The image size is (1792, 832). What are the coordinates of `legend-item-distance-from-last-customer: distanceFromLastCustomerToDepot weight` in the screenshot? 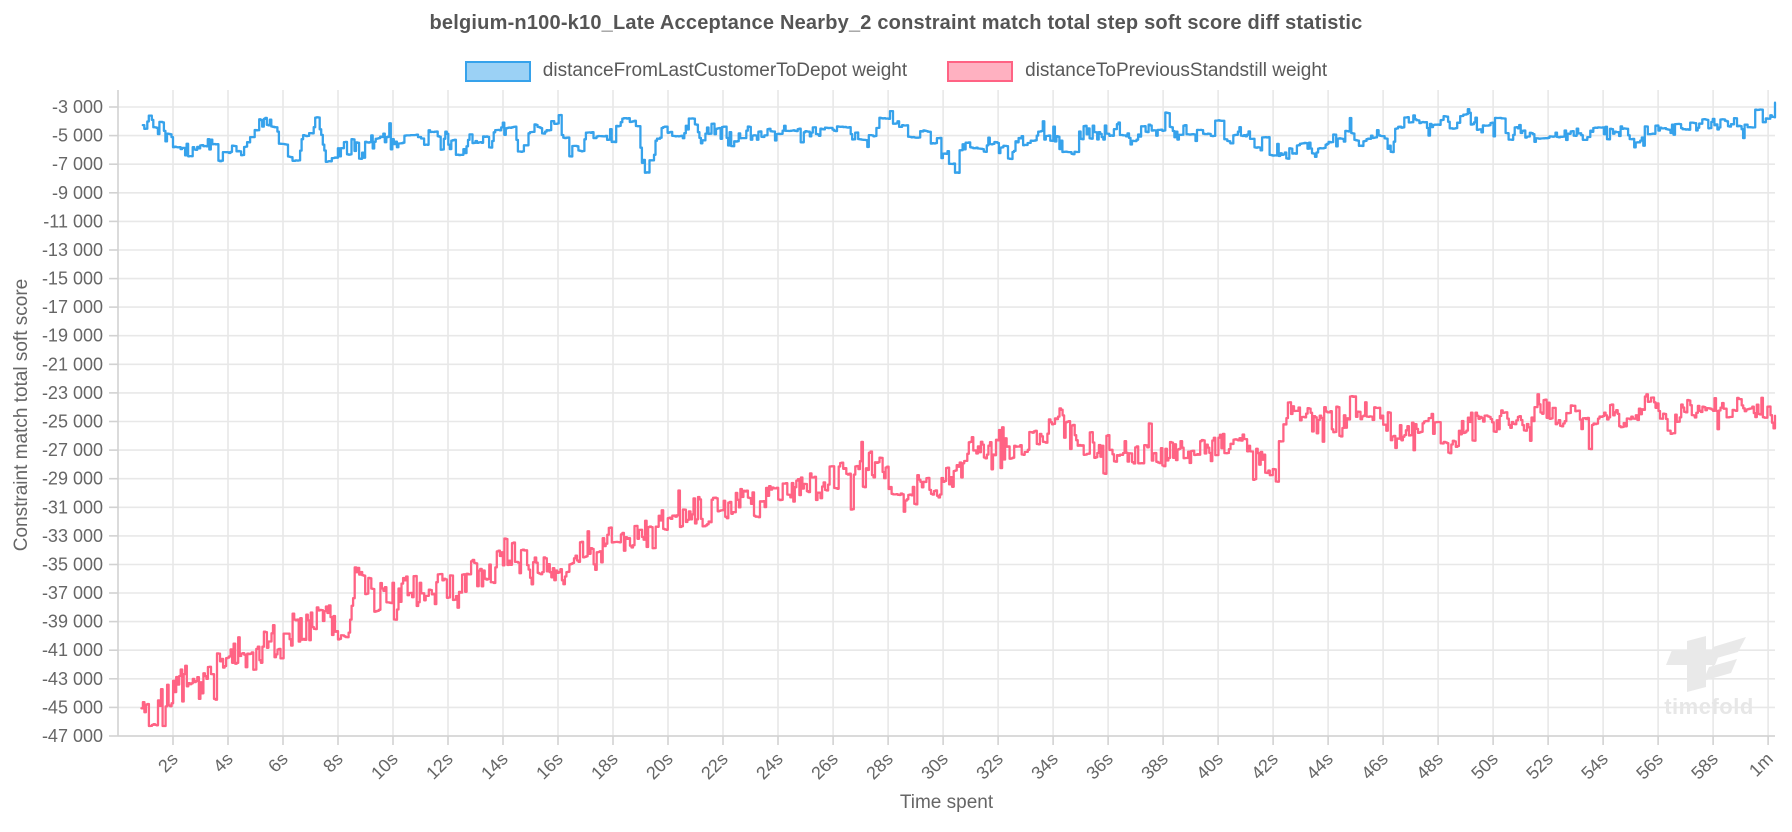 It's located at (686, 71).